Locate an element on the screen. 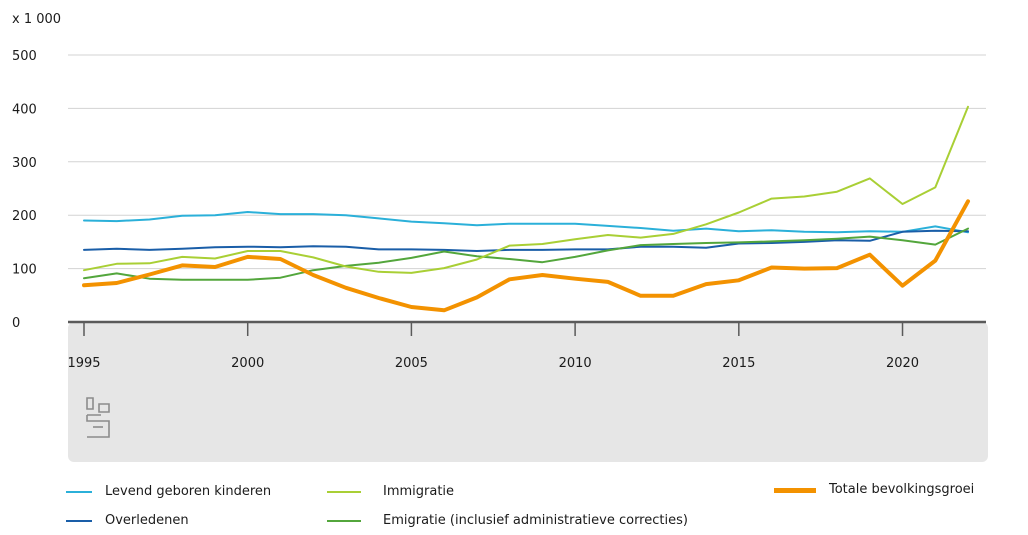  legend-swatch-totale-groei is located at coordinates (795, 490).